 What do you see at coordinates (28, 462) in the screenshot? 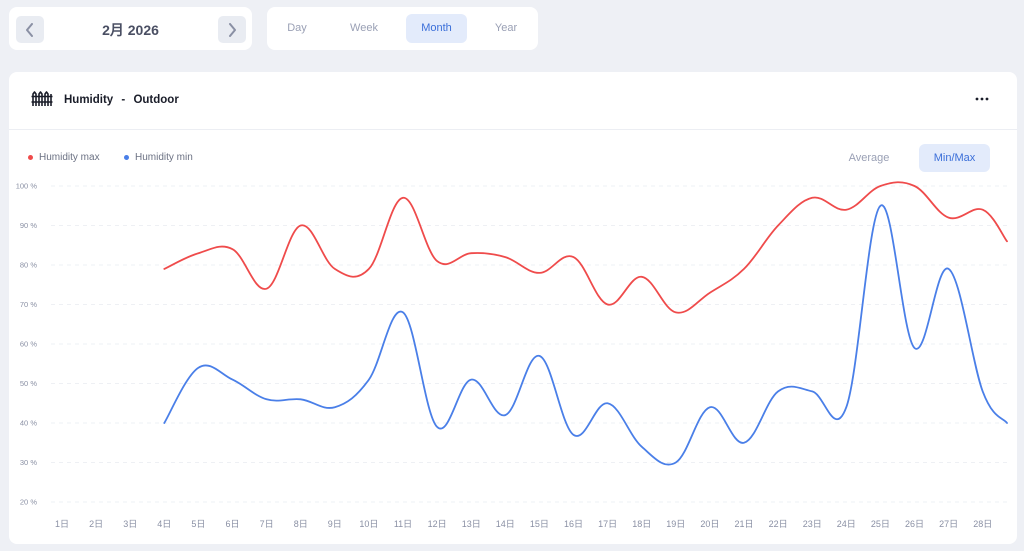
I see `y-tick-label: 30 %` at bounding box center [28, 462].